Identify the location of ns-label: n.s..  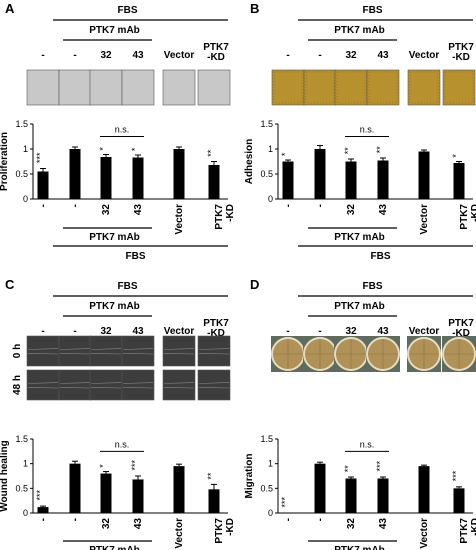
(367, 130).